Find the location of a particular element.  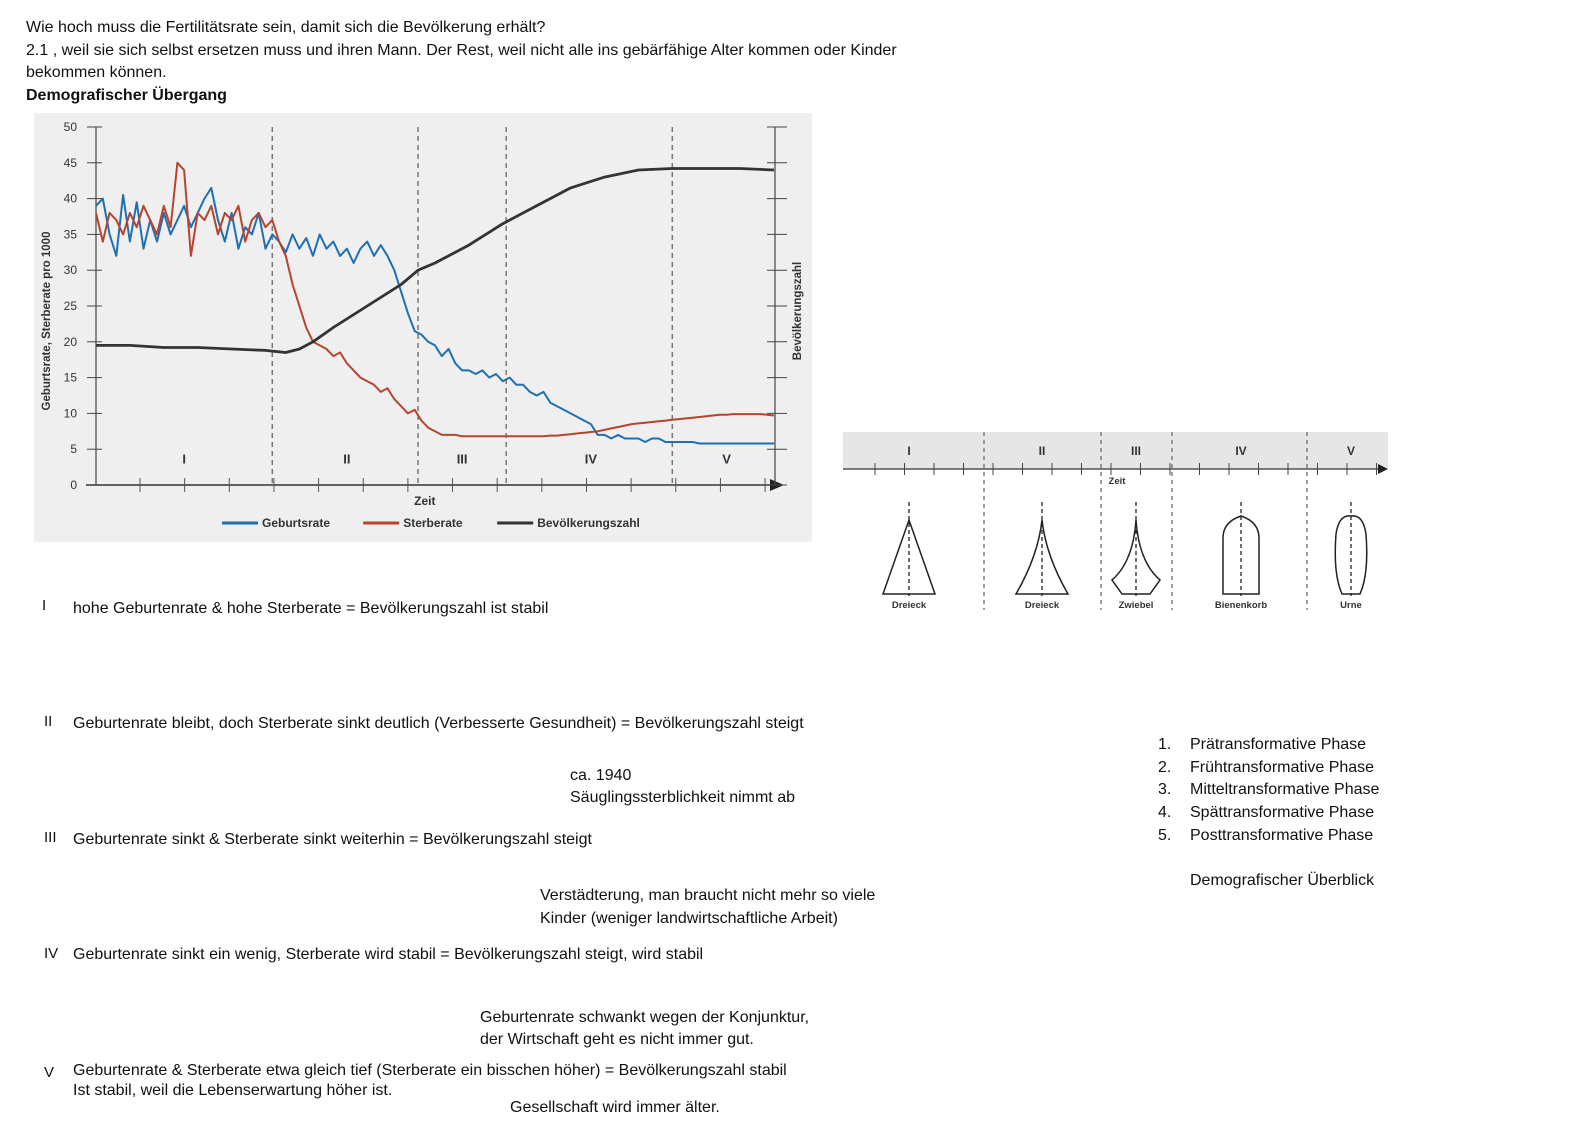

phase-numeral-4: IV is located at coordinates (51, 953).